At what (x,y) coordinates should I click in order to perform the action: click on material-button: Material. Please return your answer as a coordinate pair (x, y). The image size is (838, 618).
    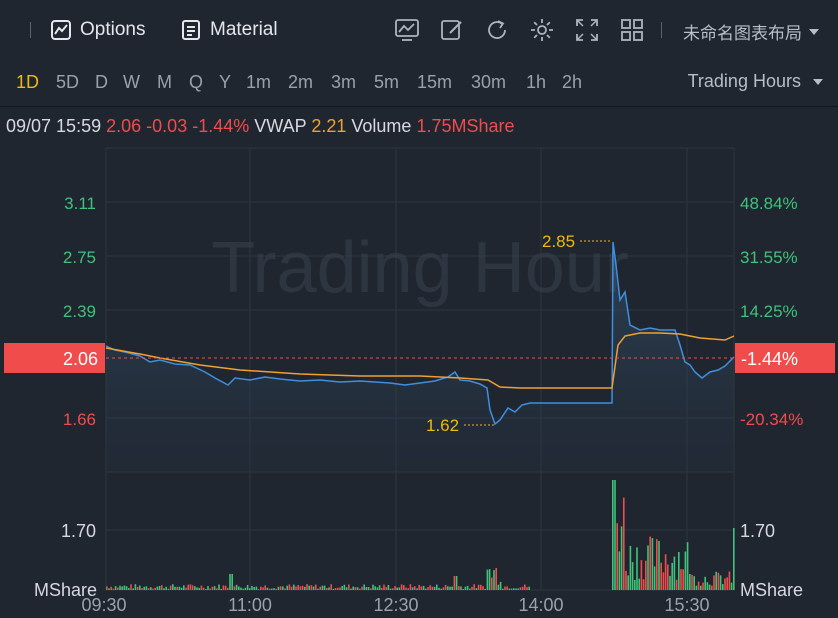
    Looking at the image, I should click on (229, 30).